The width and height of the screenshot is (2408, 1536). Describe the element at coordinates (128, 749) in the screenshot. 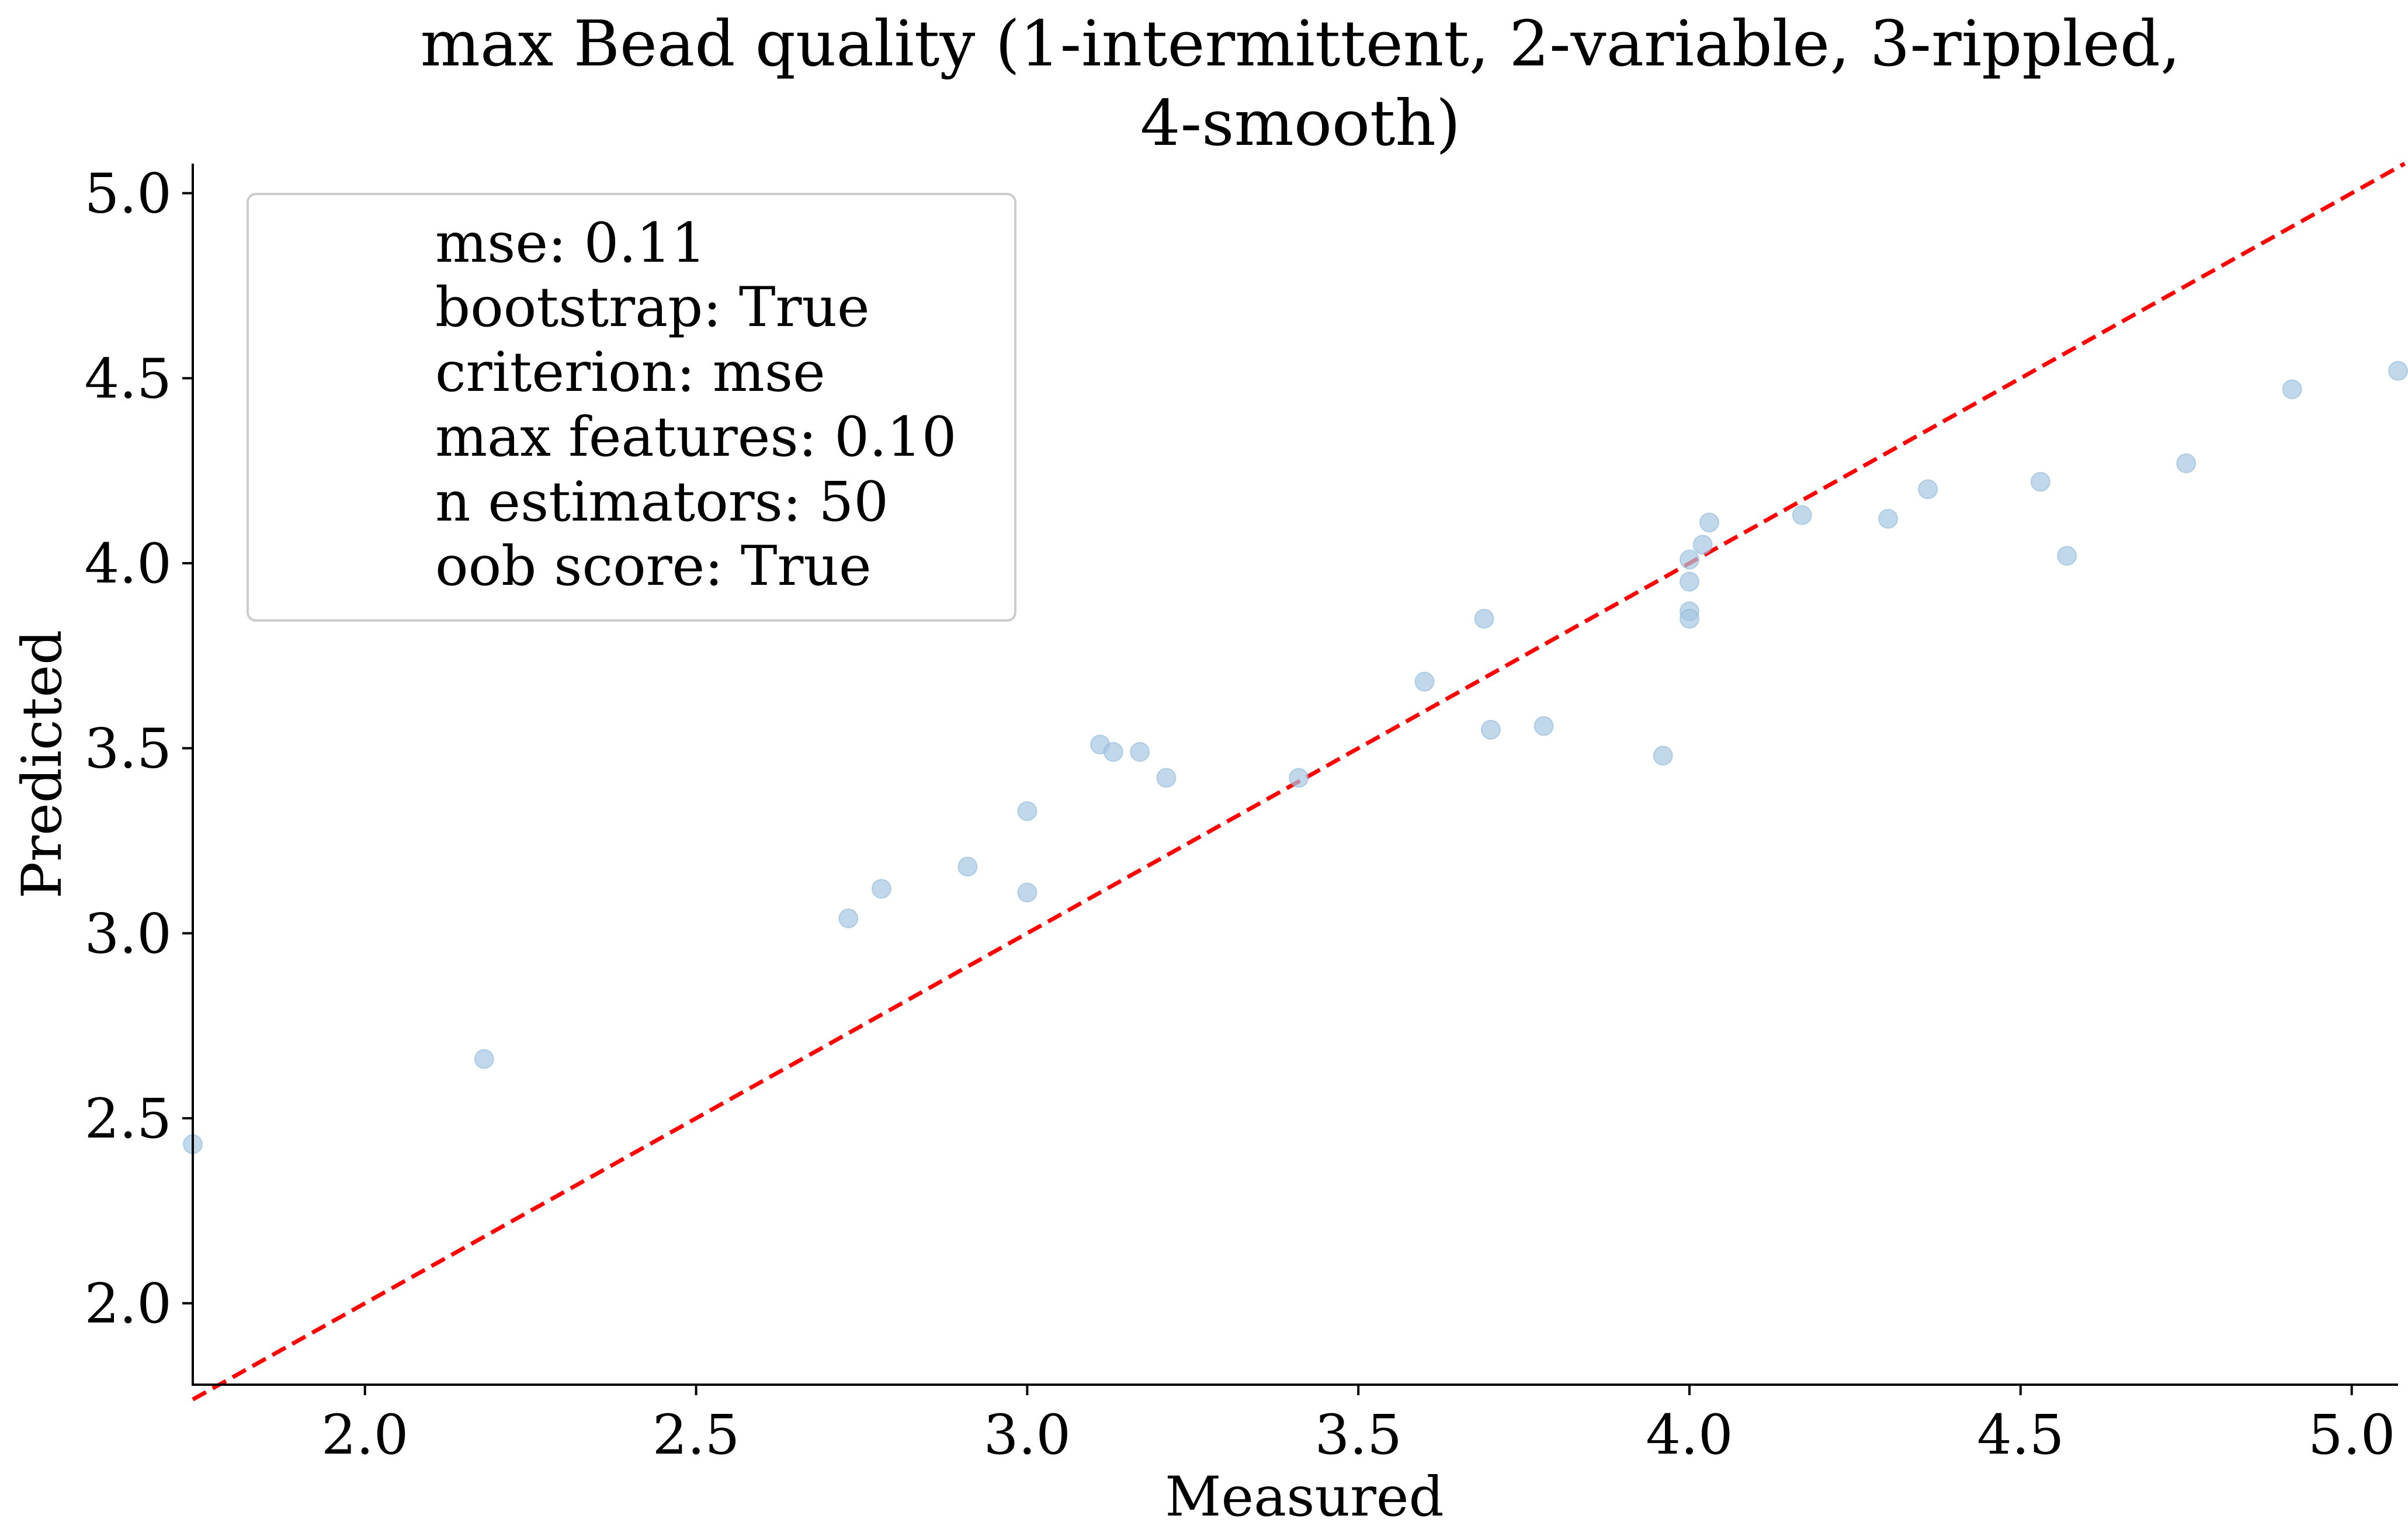

I see `y-tick-label: 3.5` at that location.